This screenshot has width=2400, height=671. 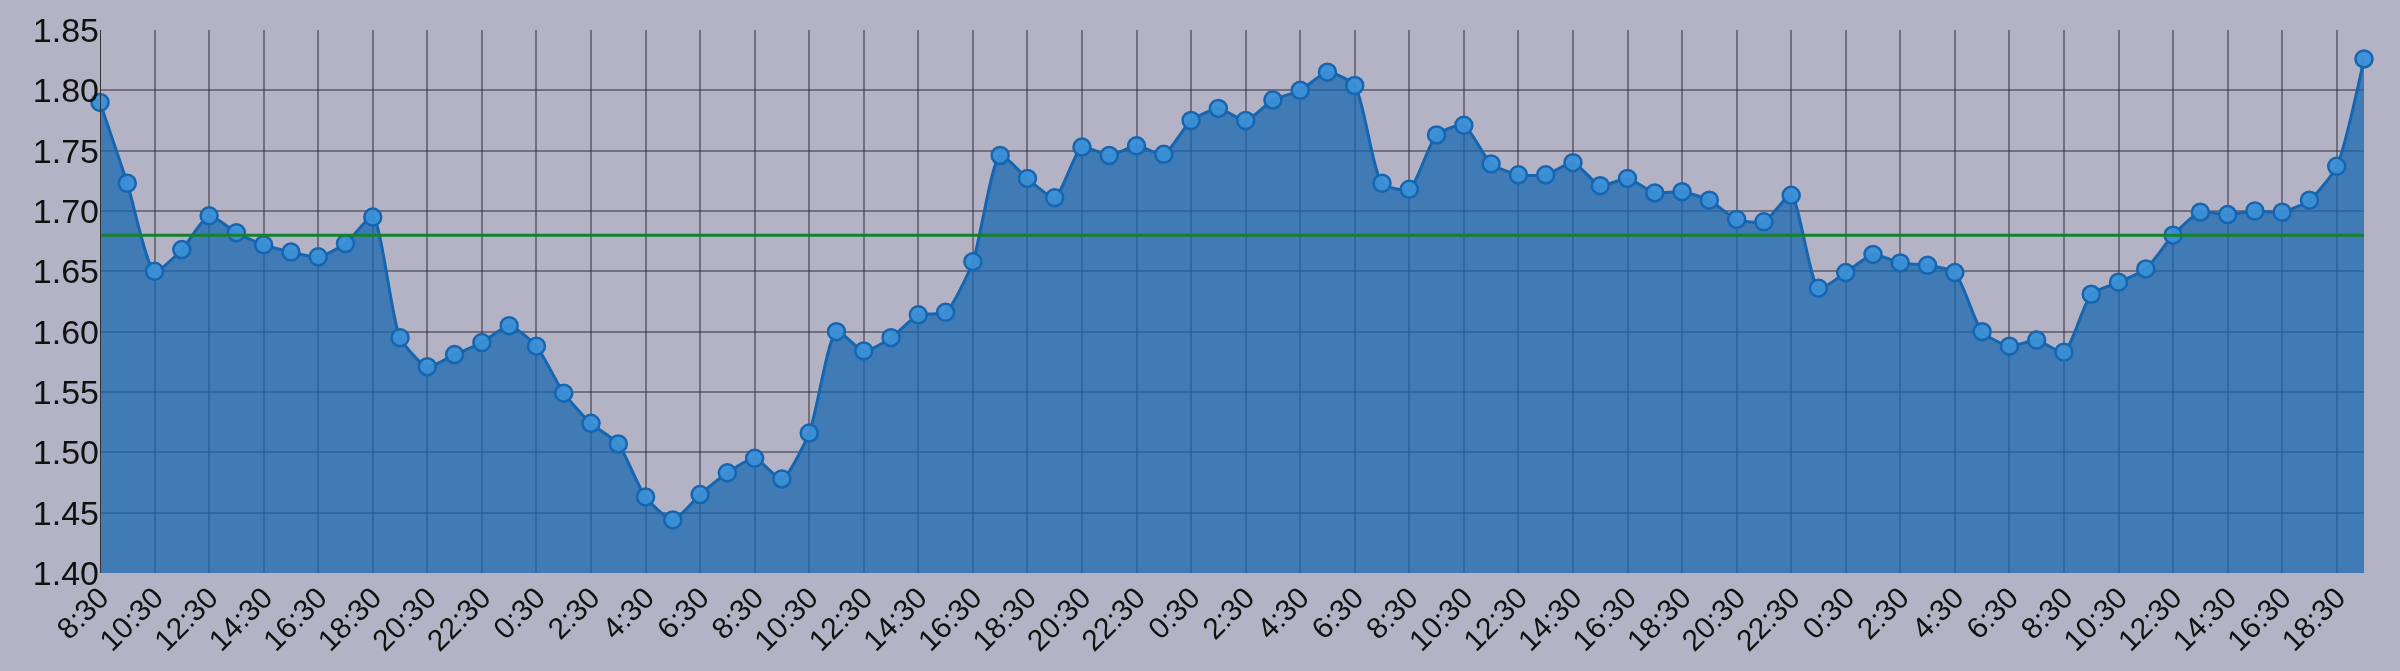 What do you see at coordinates (65, 29) in the screenshot?
I see `y-tick-label: 1.85` at bounding box center [65, 29].